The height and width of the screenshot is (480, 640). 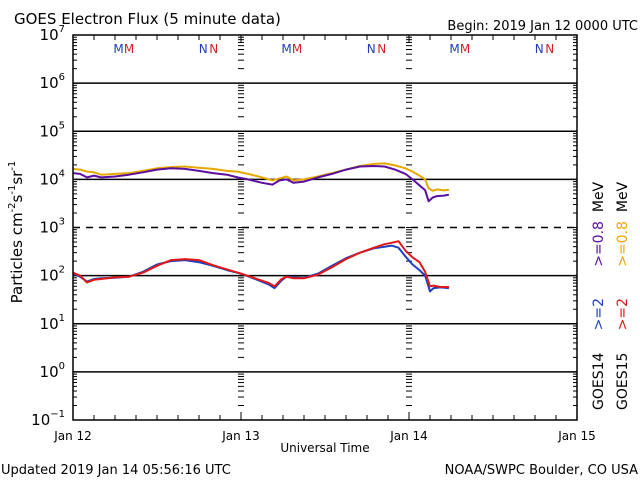 I want to click on credit-text: NOAA/SWPC Boulder, CO USA, so click(x=541, y=470).